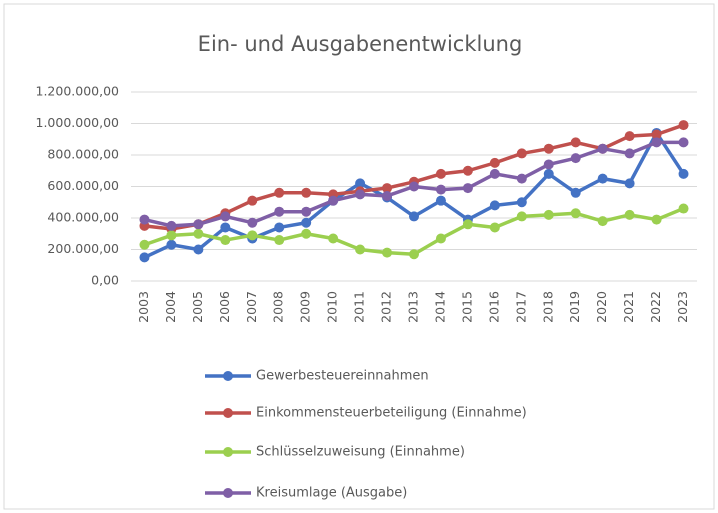 The image size is (718, 513). Describe the element at coordinates (413, 307) in the screenshot. I see `x-tick-label: 2013` at that location.